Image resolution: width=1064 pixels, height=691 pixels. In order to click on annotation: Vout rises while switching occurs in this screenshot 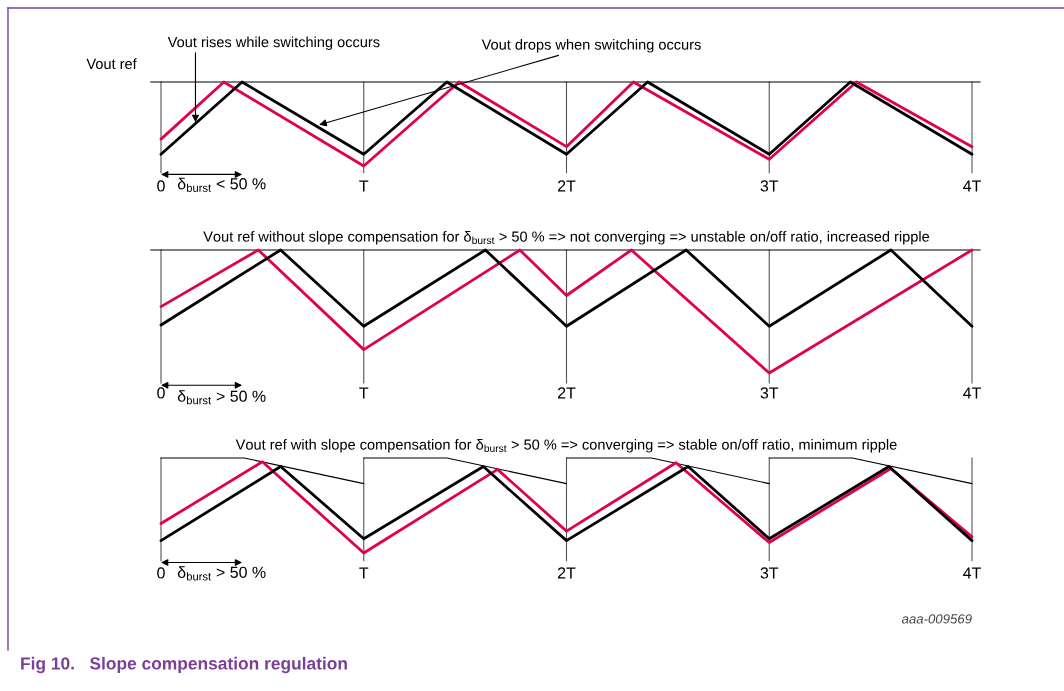, I will do `click(273, 43)`.